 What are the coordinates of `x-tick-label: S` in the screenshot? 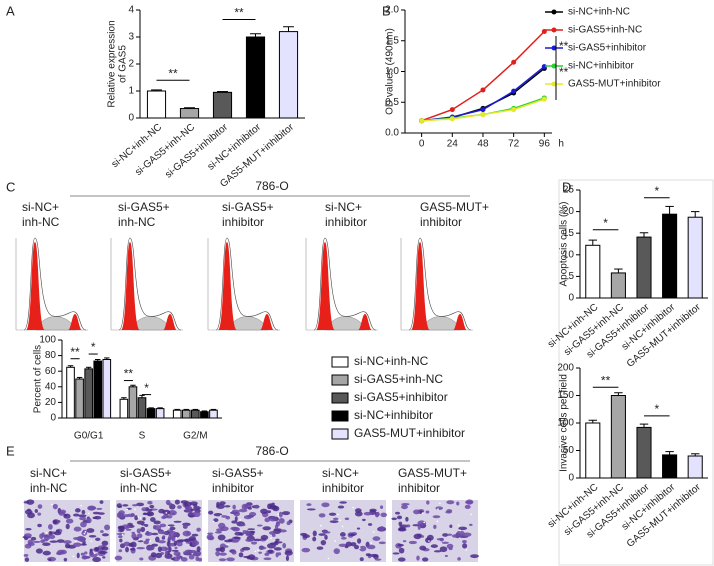 It's located at (142, 436).